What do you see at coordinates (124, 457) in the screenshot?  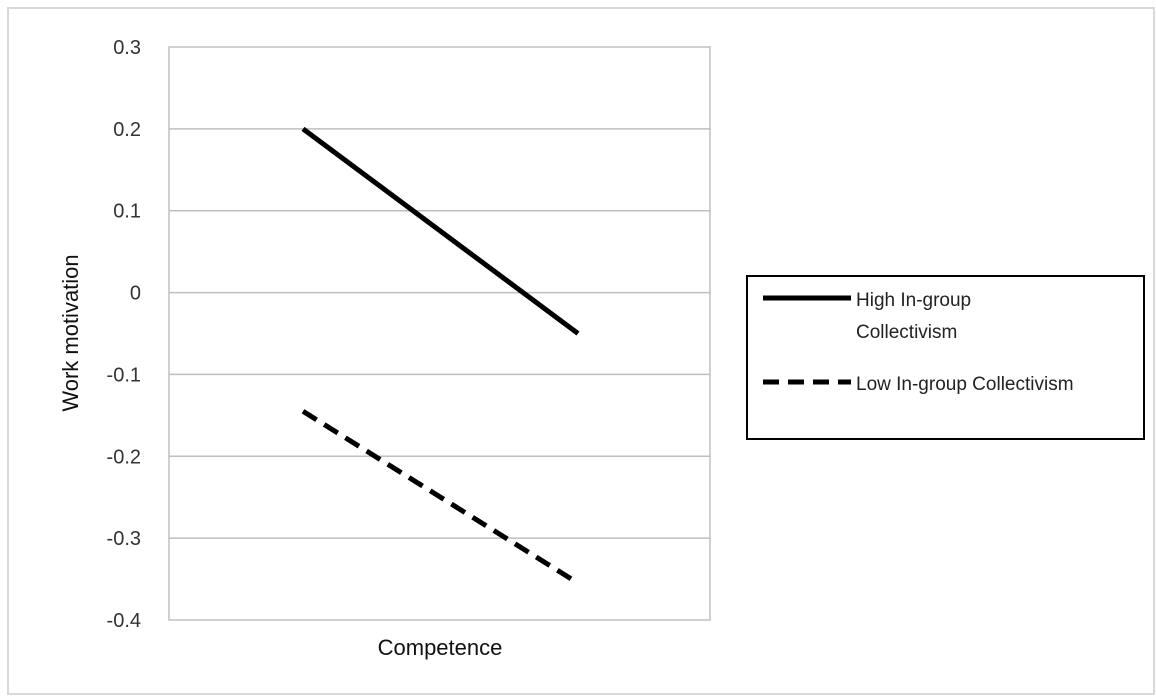 I see `y-tick-label: -0.2` at bounding box center [124, 457].